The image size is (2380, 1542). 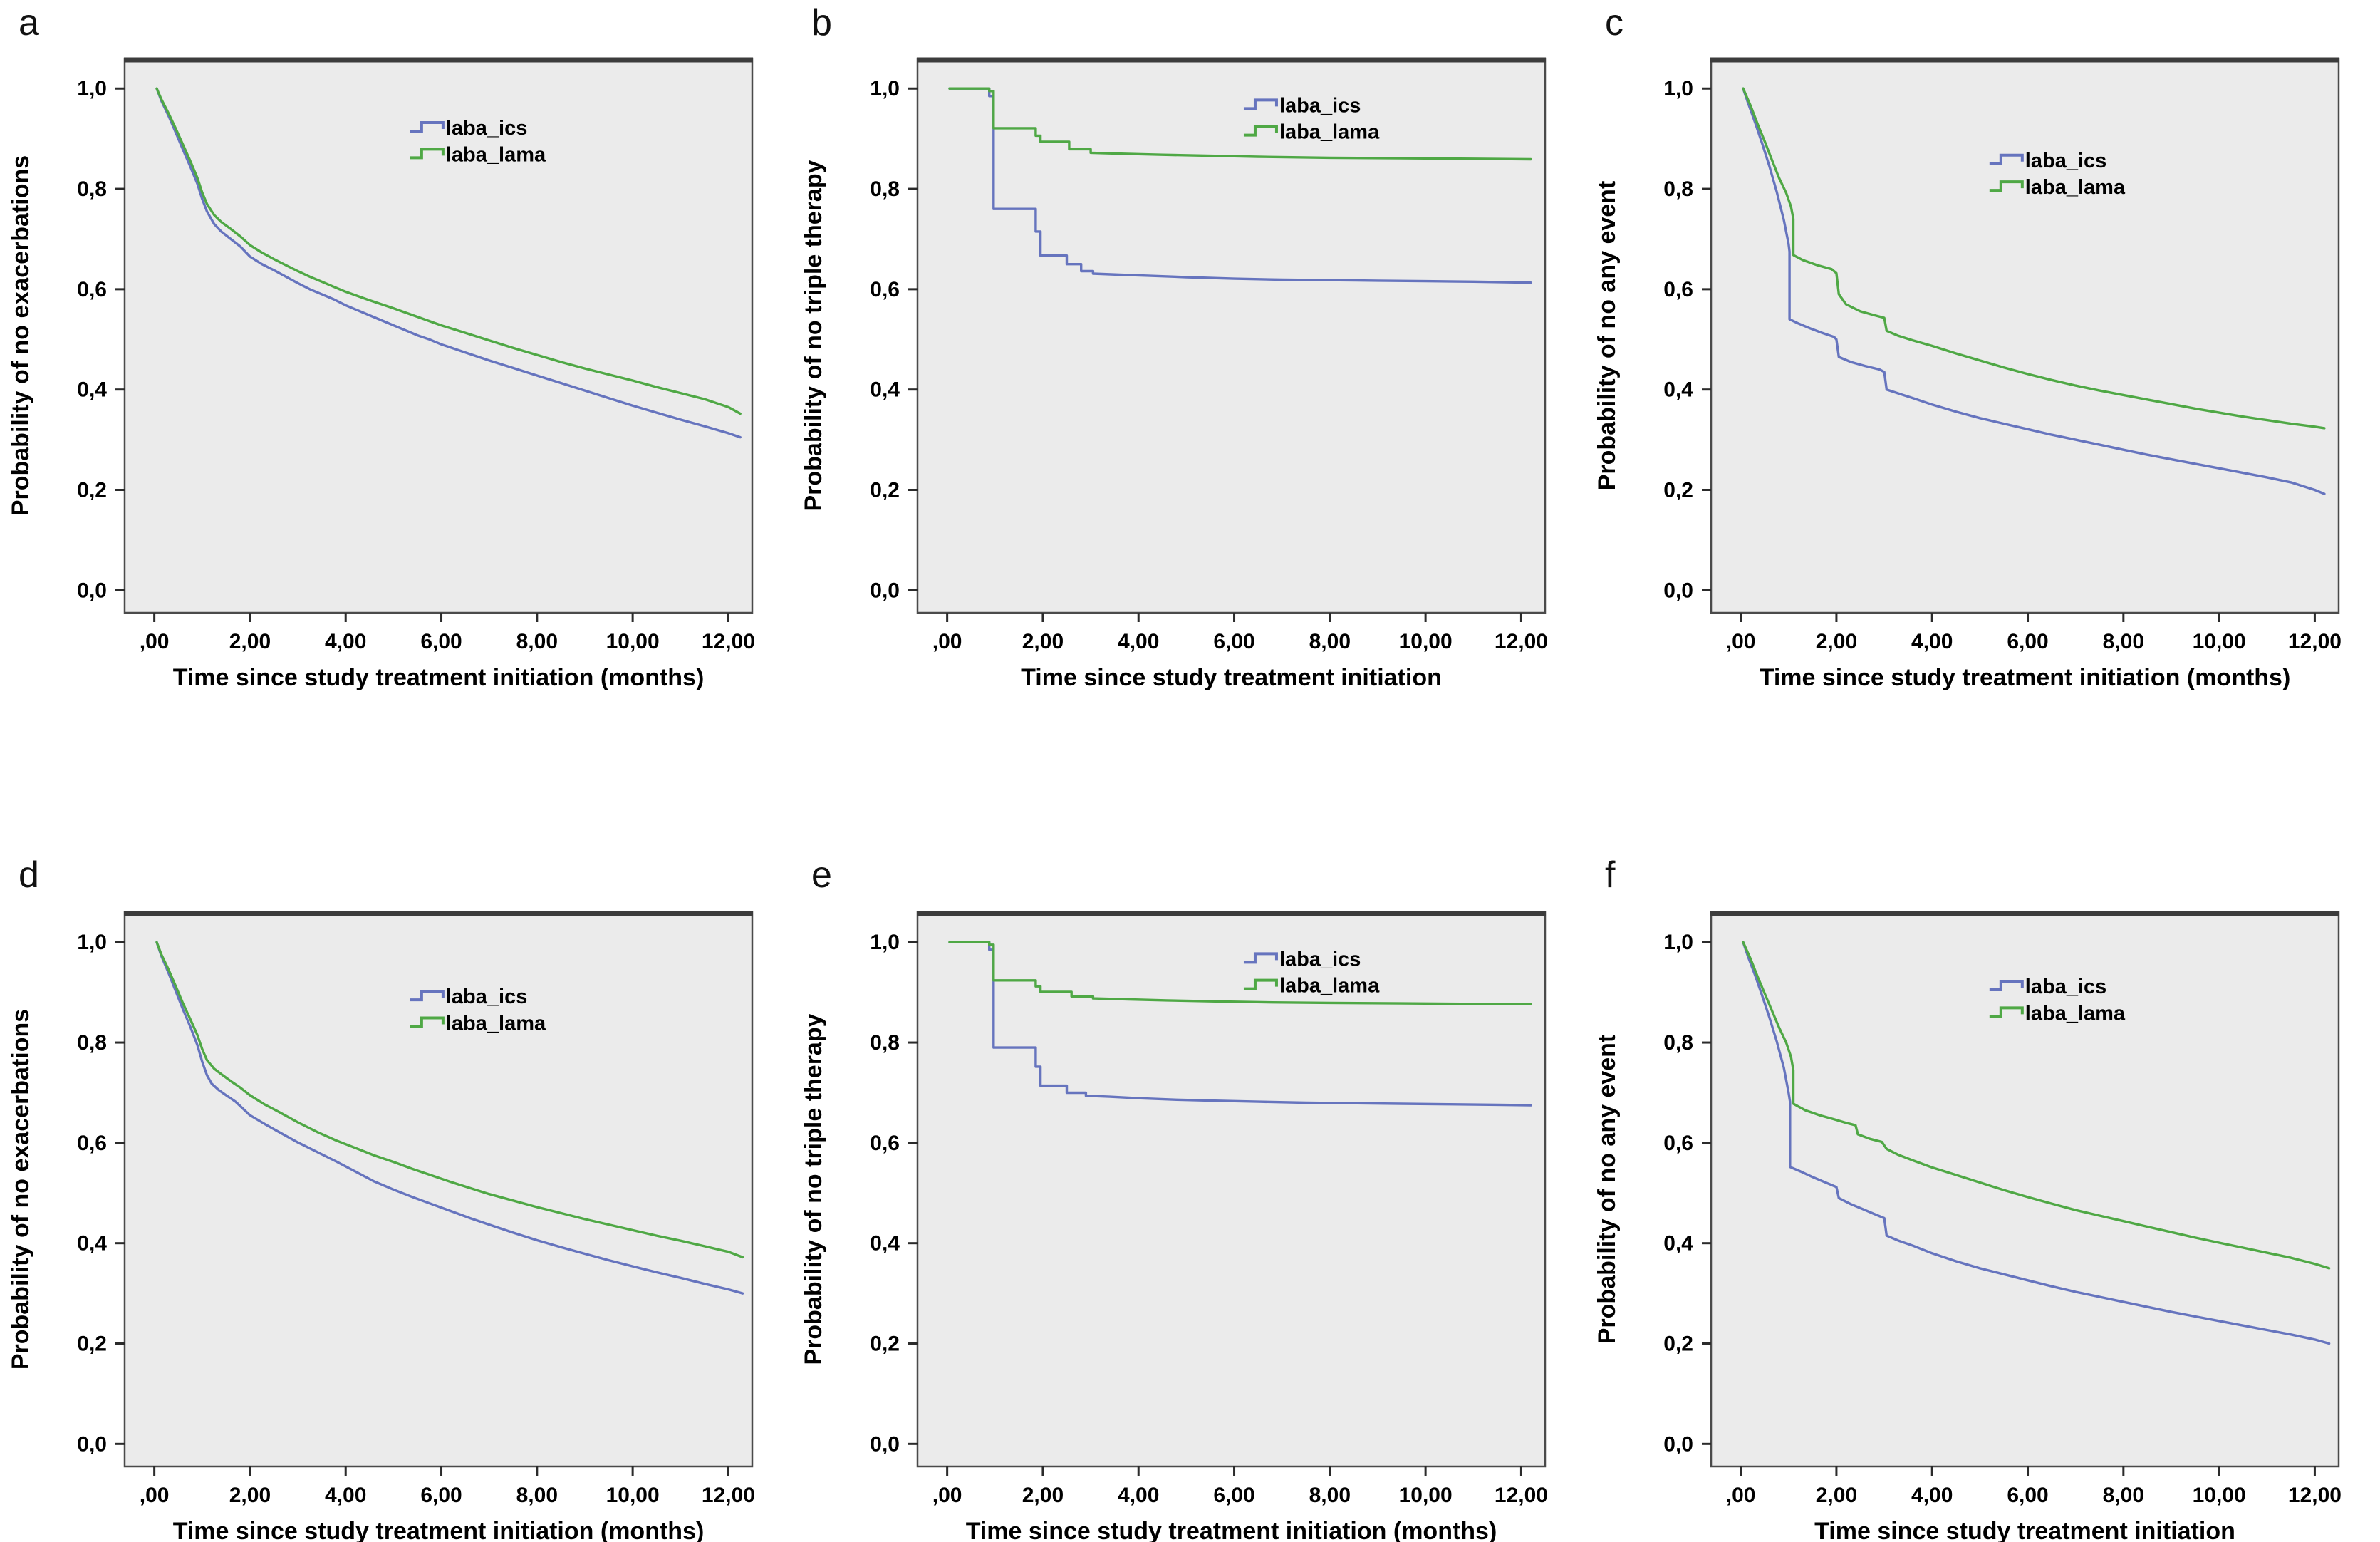 What do you see at coordinates (728, 641) in the screenshot?
I see `x-tick-label: 12,00` at bounding box center [728, 641].